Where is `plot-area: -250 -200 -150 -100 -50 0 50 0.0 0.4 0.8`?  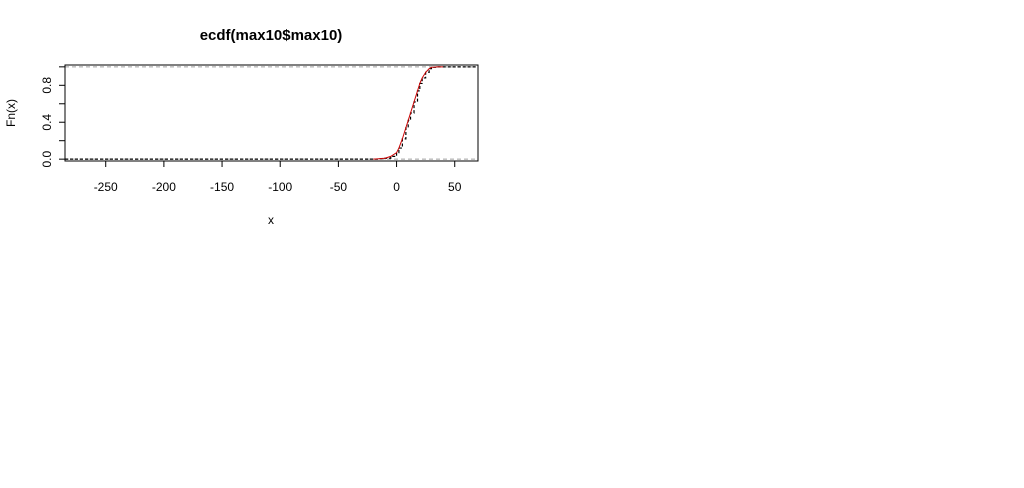 plot-area: -250 -200 -150 -100 -50 0 50 0.0 0.4 0.8 is located at coordinates (259, 129).